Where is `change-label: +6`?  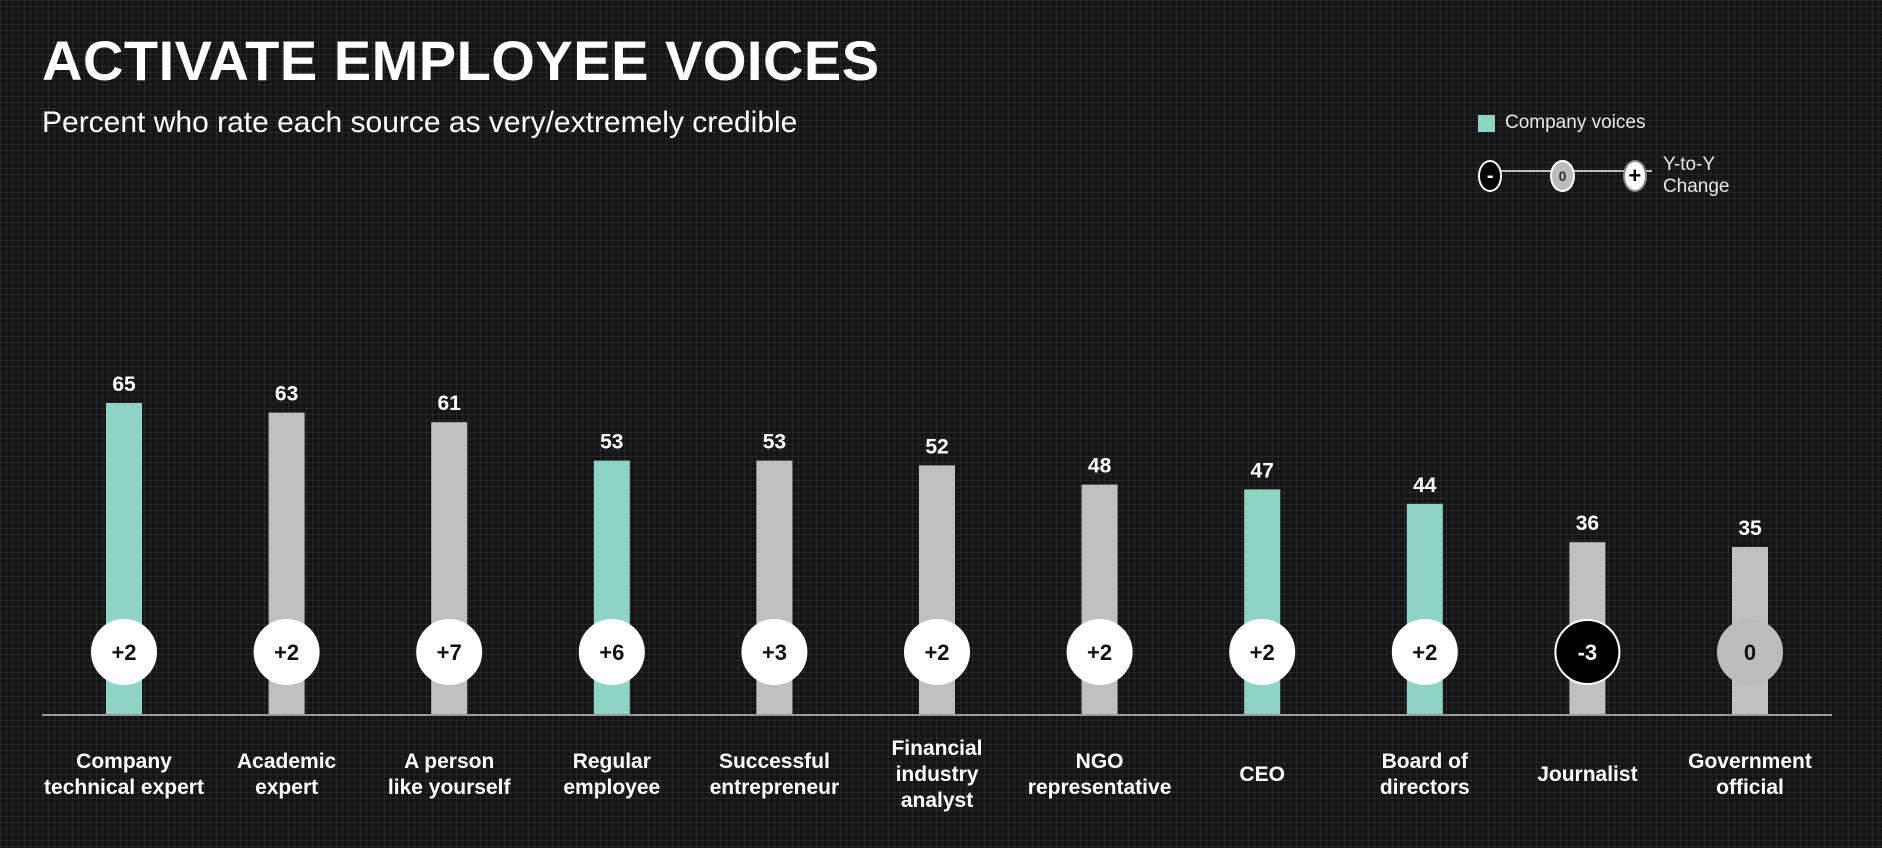
change-label: +6 is located at coordinates (611, 652).